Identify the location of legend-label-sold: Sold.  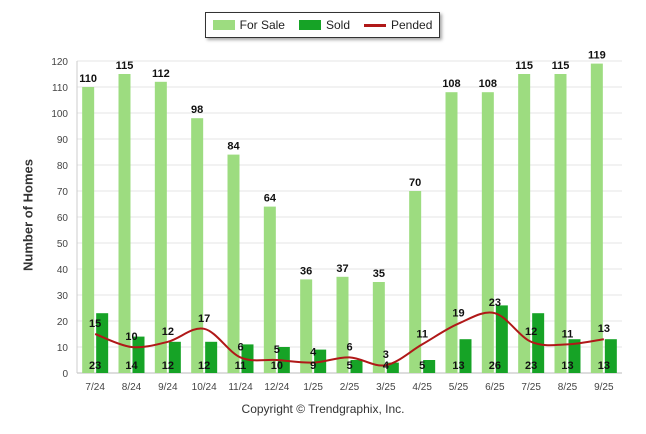
(337, 25).